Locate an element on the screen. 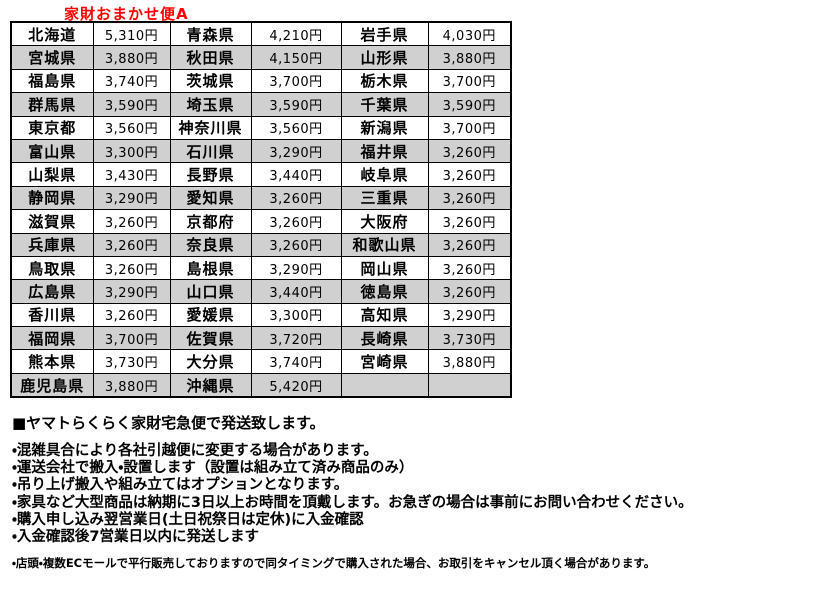  table-row: 静岡県 3,290円 愛知県 3,260円 三重県 3,260円 is located at coordinates (261, 198).